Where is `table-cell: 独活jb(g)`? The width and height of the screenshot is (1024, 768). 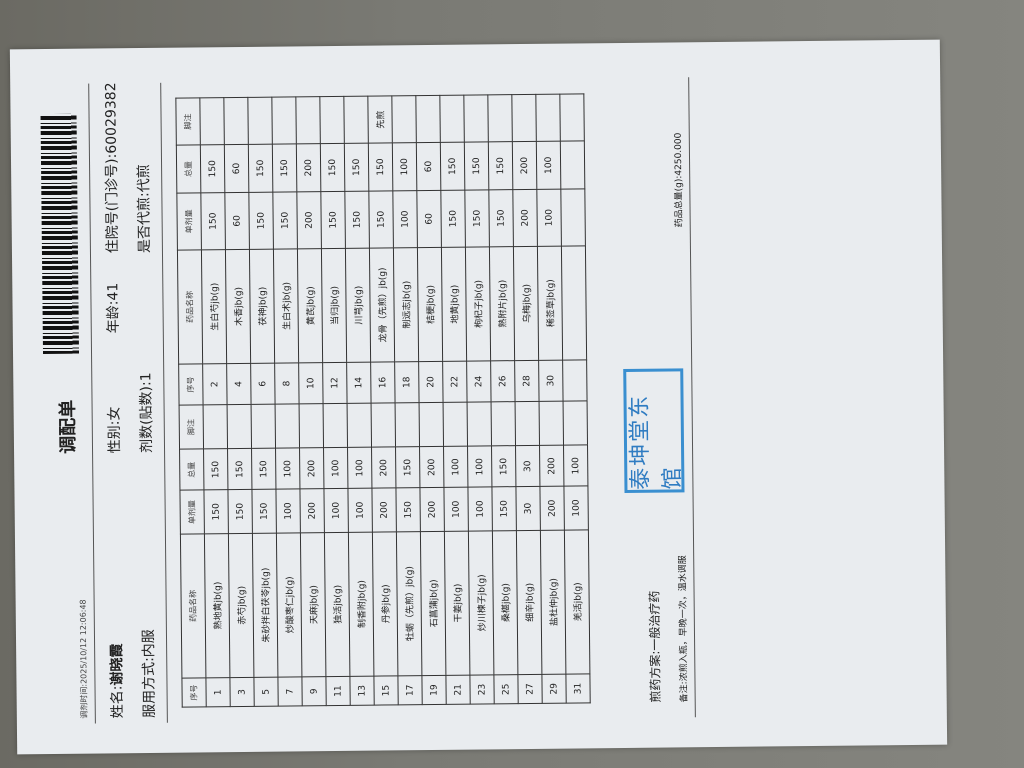 table-cell: 独活jb(g) is located at coordinates (337, 604).